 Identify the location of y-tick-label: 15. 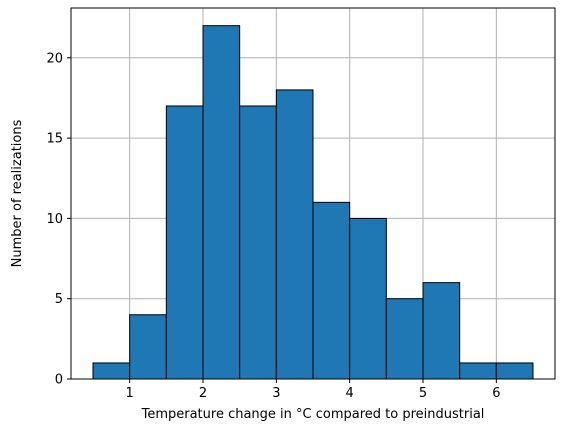
(54, 139).